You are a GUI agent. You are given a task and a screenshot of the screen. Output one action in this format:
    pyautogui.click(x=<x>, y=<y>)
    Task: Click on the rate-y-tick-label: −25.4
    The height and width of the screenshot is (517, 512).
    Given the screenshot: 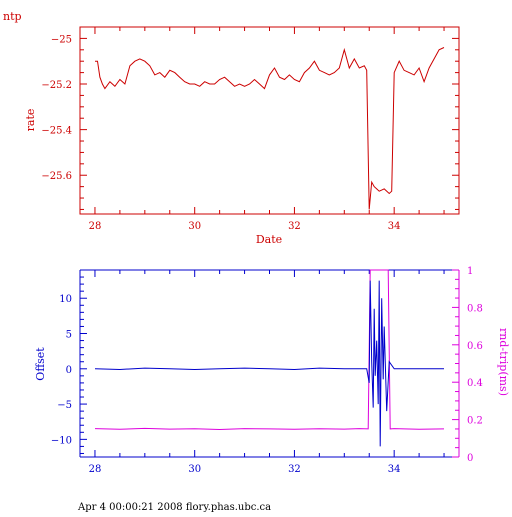 What is the action you would take?
    pyautogui.click(x=56, y=131)
    